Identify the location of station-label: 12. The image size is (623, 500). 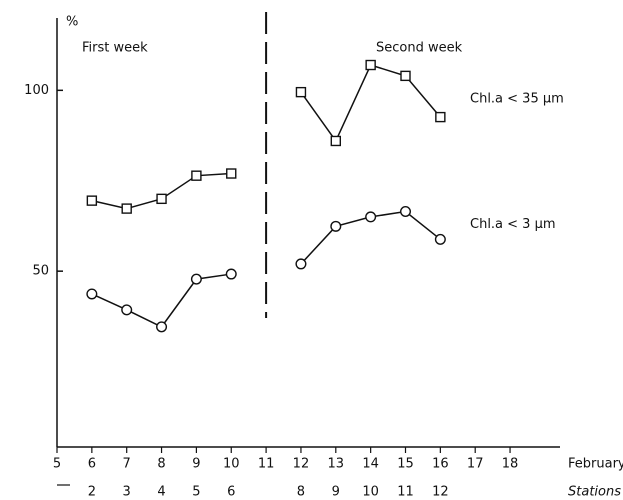
(440, 492).